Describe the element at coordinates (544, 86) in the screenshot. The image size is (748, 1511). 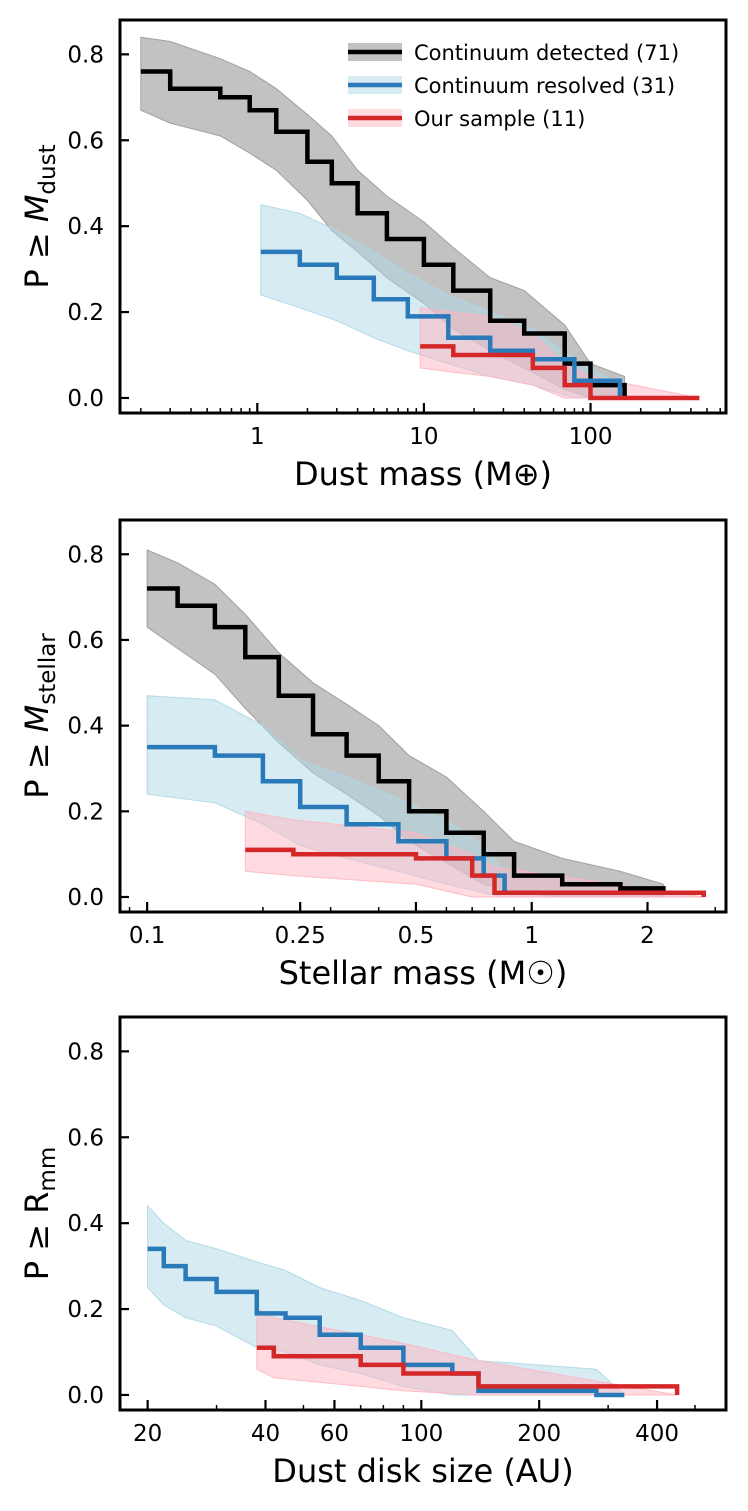
I see `legend-label-resolved: Continuum resolved (31)` at that location.